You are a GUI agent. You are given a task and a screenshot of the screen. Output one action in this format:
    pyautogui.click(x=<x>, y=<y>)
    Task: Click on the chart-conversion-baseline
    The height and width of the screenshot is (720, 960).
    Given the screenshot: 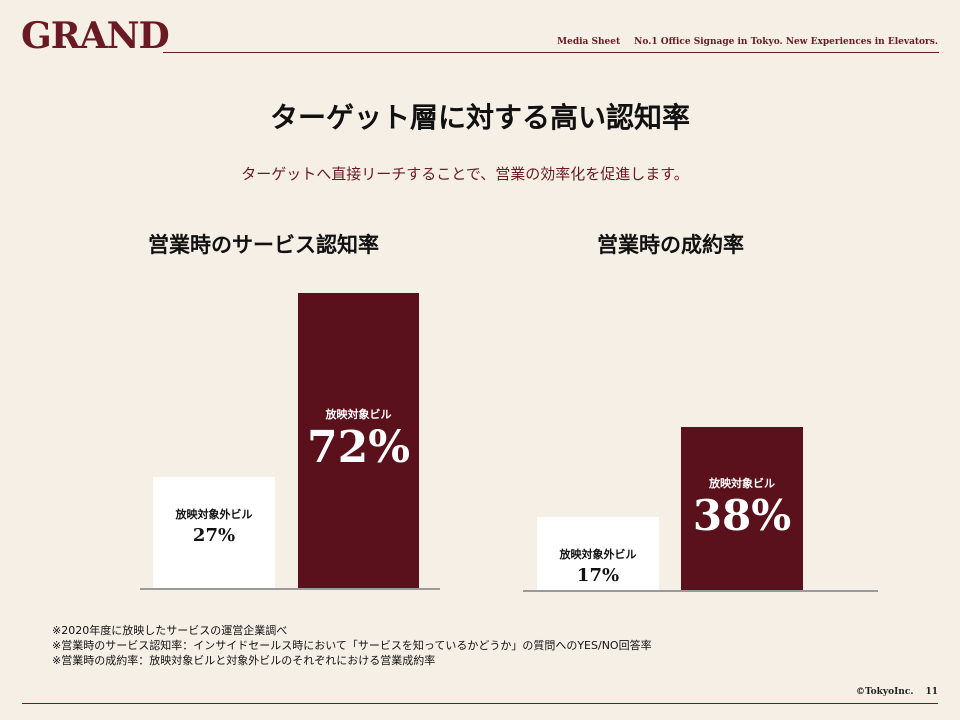 What is the action you would take?
    pyautogui.click(x=700, y=591)
    